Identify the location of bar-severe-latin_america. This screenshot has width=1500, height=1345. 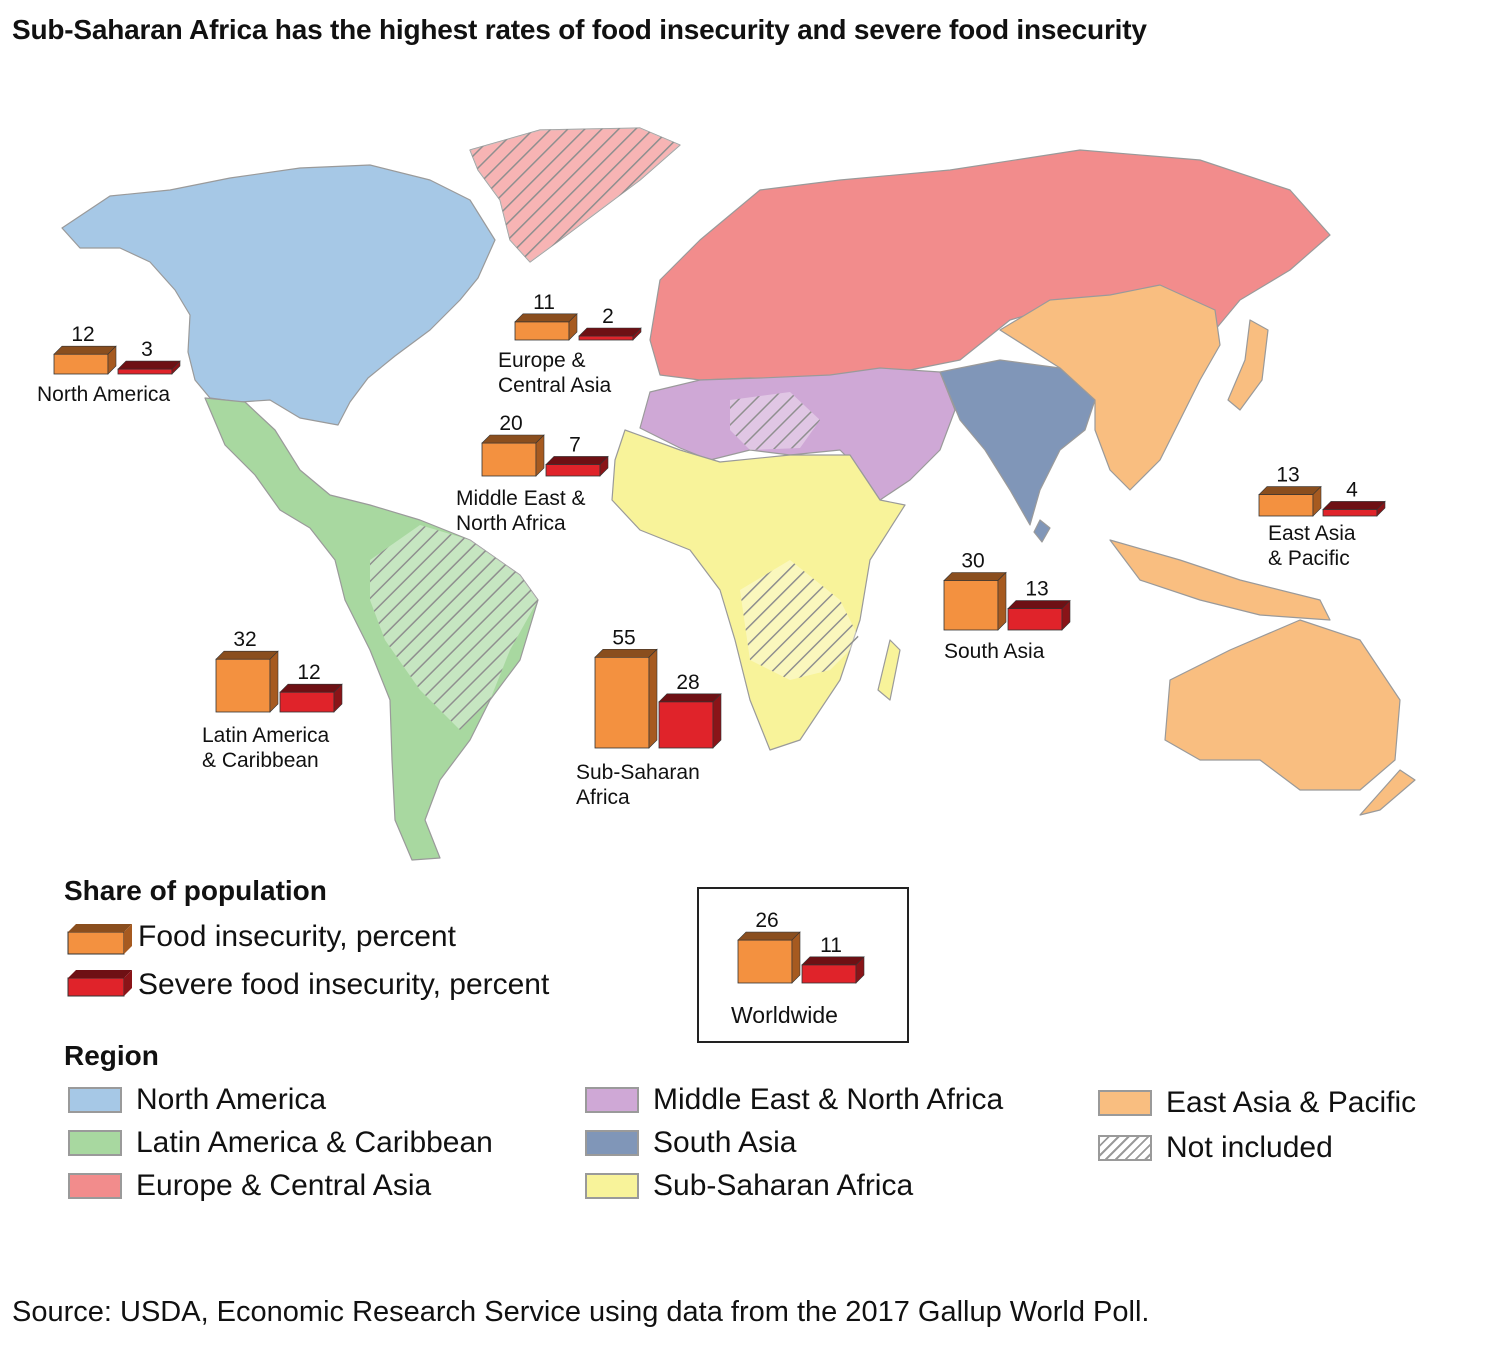
(311, 698).